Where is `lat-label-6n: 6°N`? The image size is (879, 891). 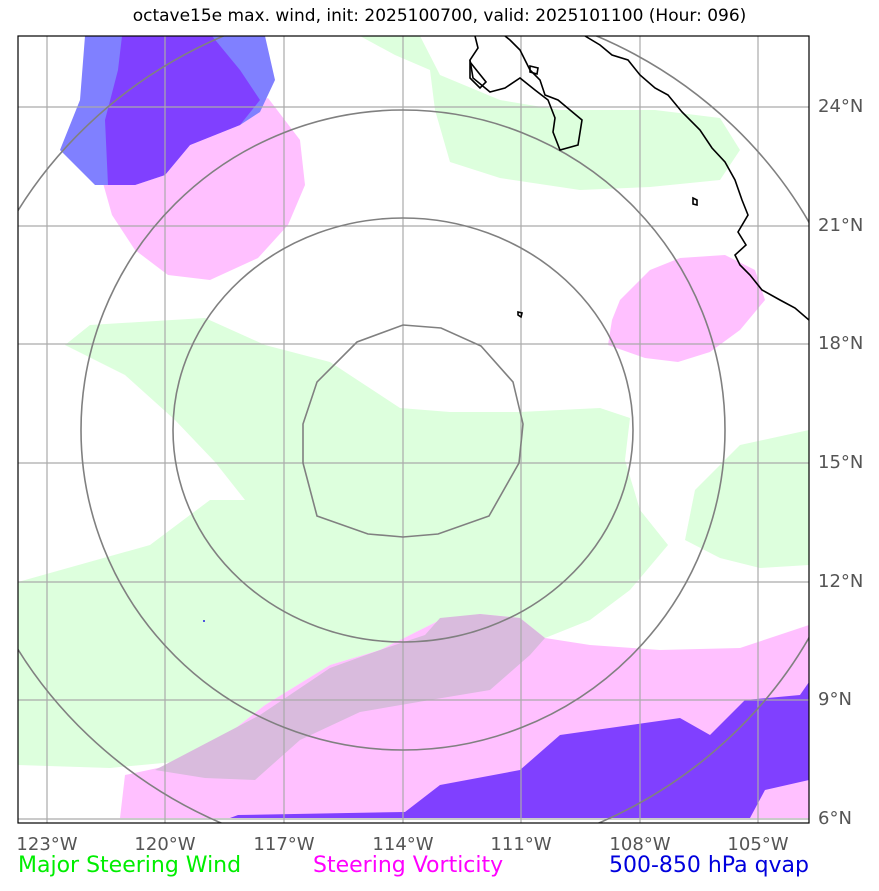
lat-label-6n: 6°N is located at coordinates (835, 818).